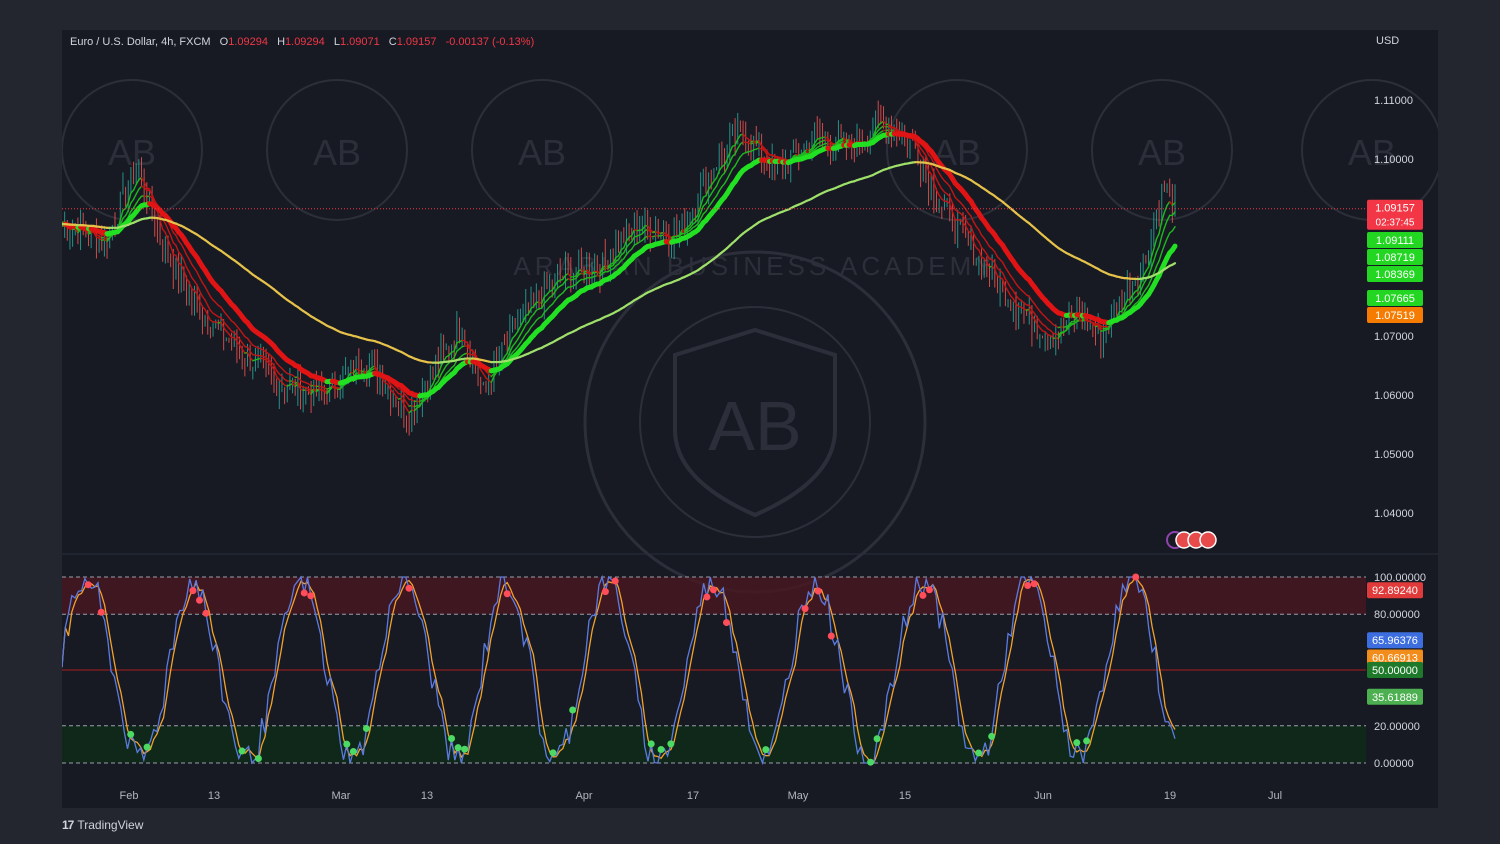 The width and height of the screenshot is (1500, 844). Describe the element at coordinates (1395, 258) in the screenshot. I see `ma-badge: 1.08719` at that location.